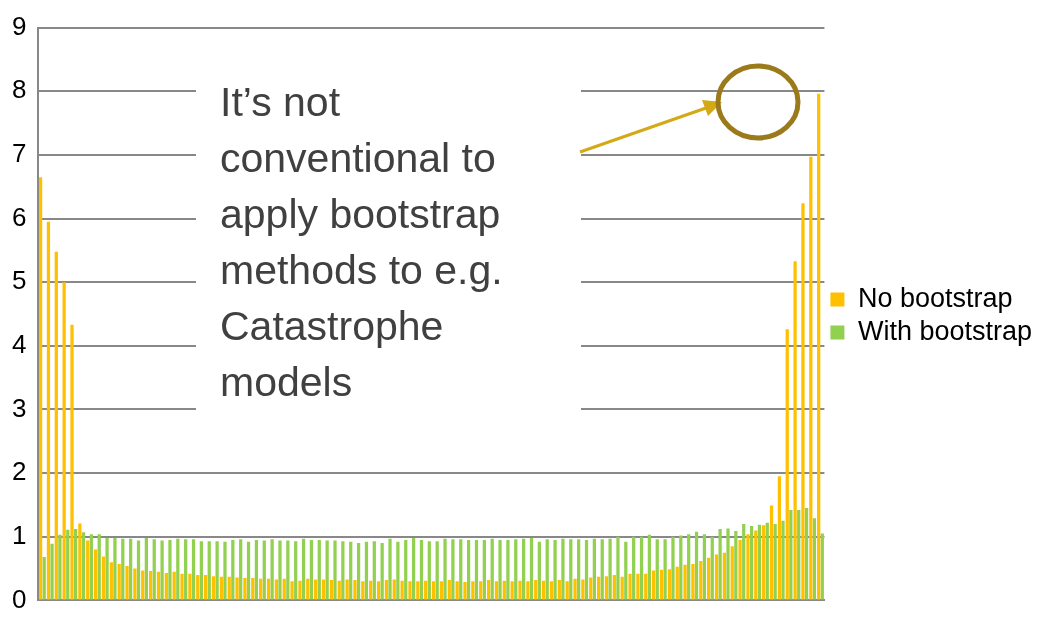 This screenshot has width=1042, height=628. What do you see at coordinates (19, 89) in the screenshot?
I see `y-tick-label: 8` at bounding box center [19, 89].